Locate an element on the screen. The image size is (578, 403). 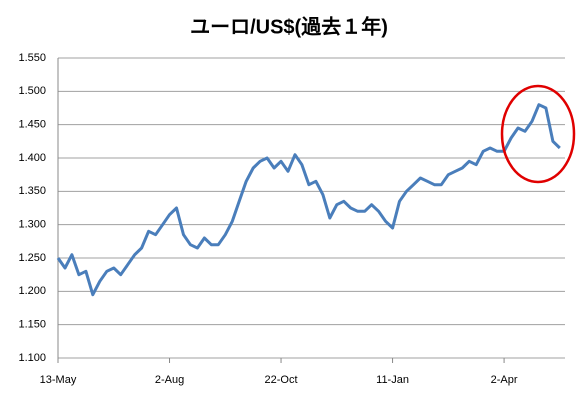
highlight-circle is located at coordinates (538, 134).